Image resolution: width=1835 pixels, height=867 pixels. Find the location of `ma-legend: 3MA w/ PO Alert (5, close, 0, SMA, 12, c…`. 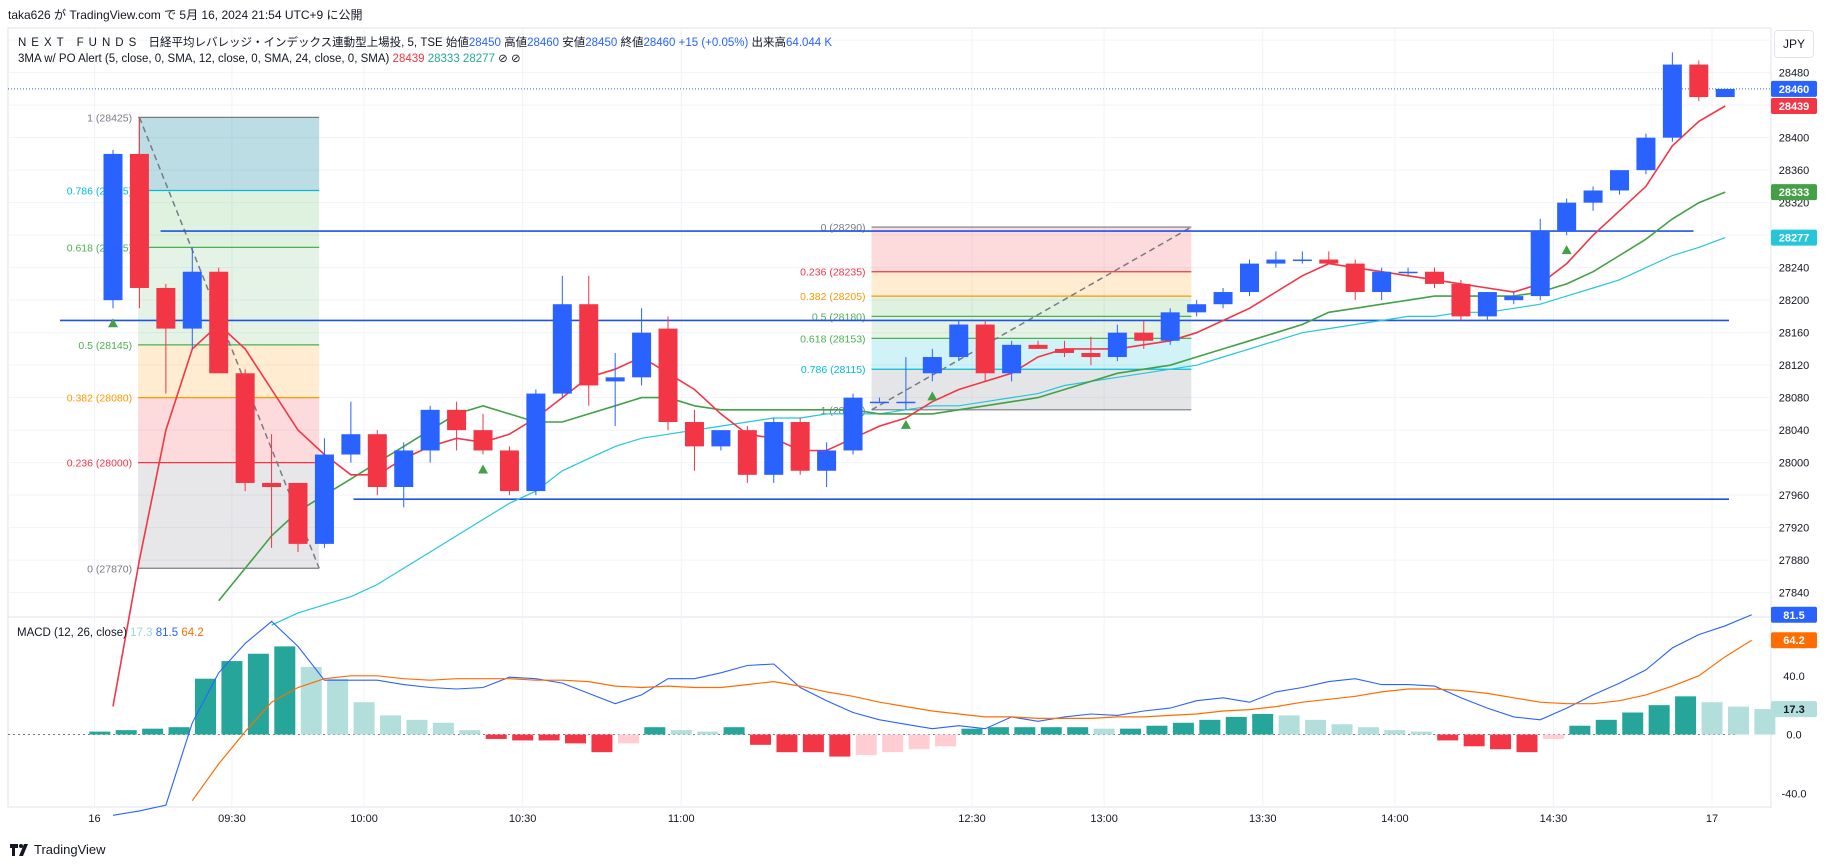

ma-legend: 3MA w/ PO Alert (5, close, 0, SMA, 12, c… is located at coordinates (269, 58).